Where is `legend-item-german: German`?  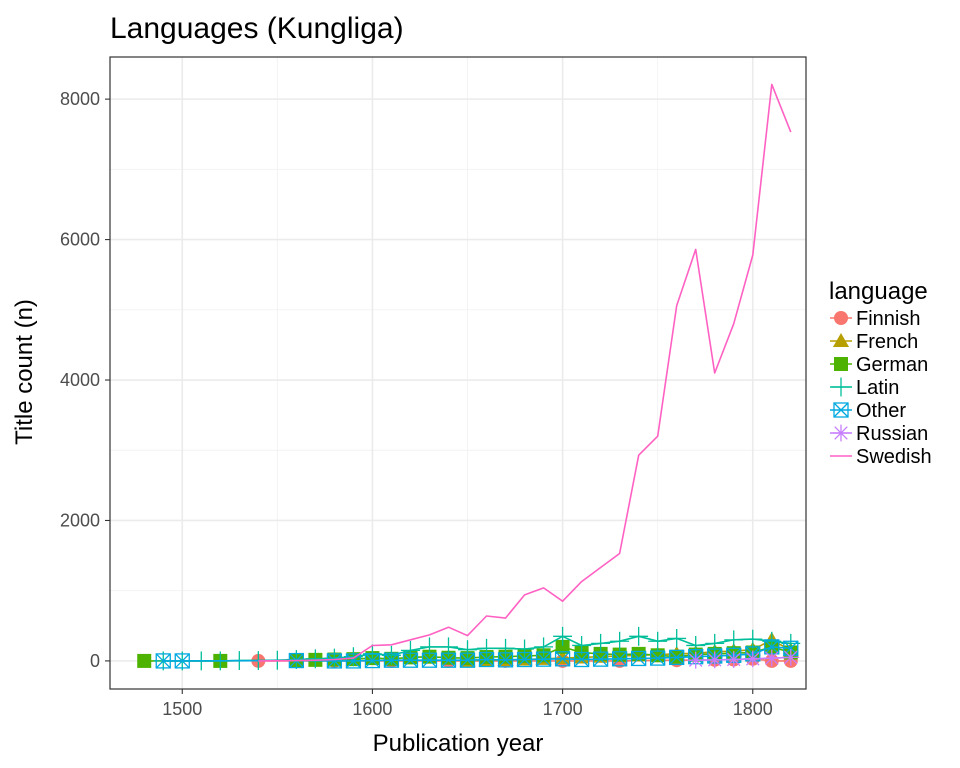 legend-item-german: German is located at coordinates (879, 365).